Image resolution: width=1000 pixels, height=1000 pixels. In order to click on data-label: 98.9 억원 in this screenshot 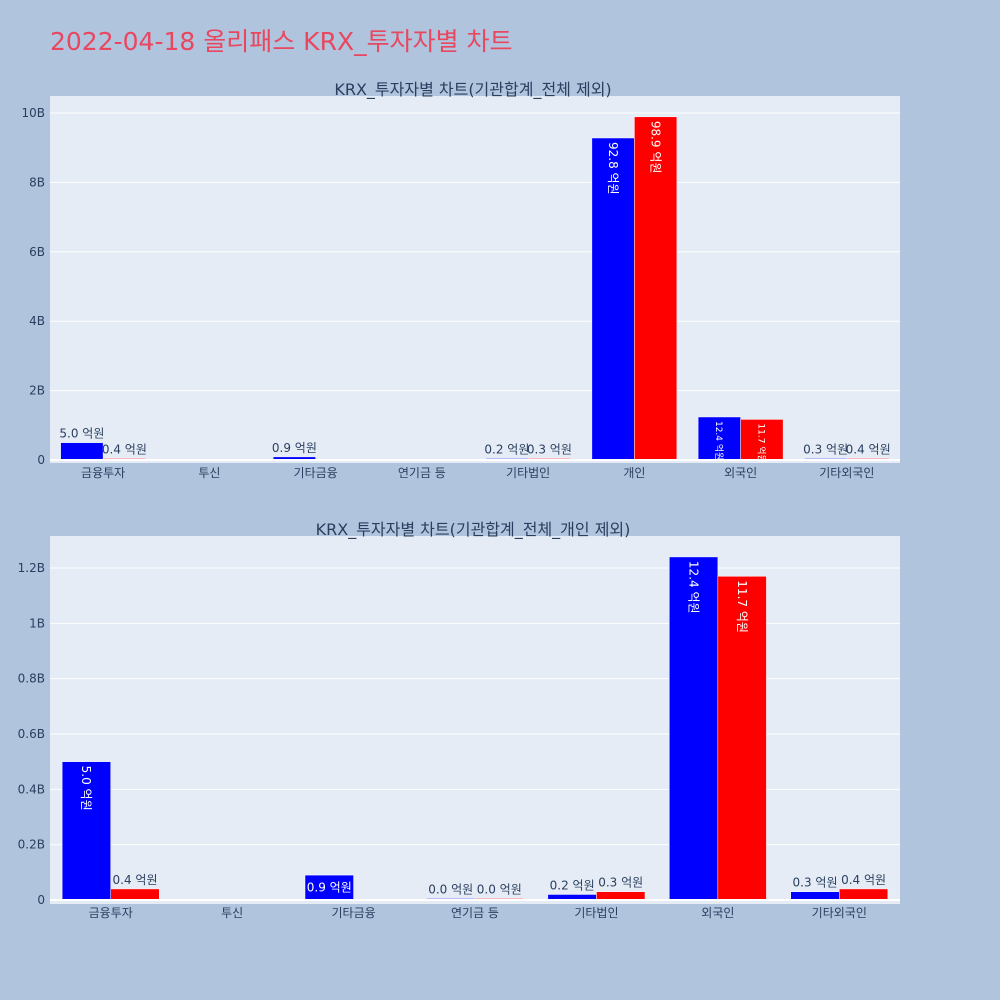, I will do `click(655, 147)`.